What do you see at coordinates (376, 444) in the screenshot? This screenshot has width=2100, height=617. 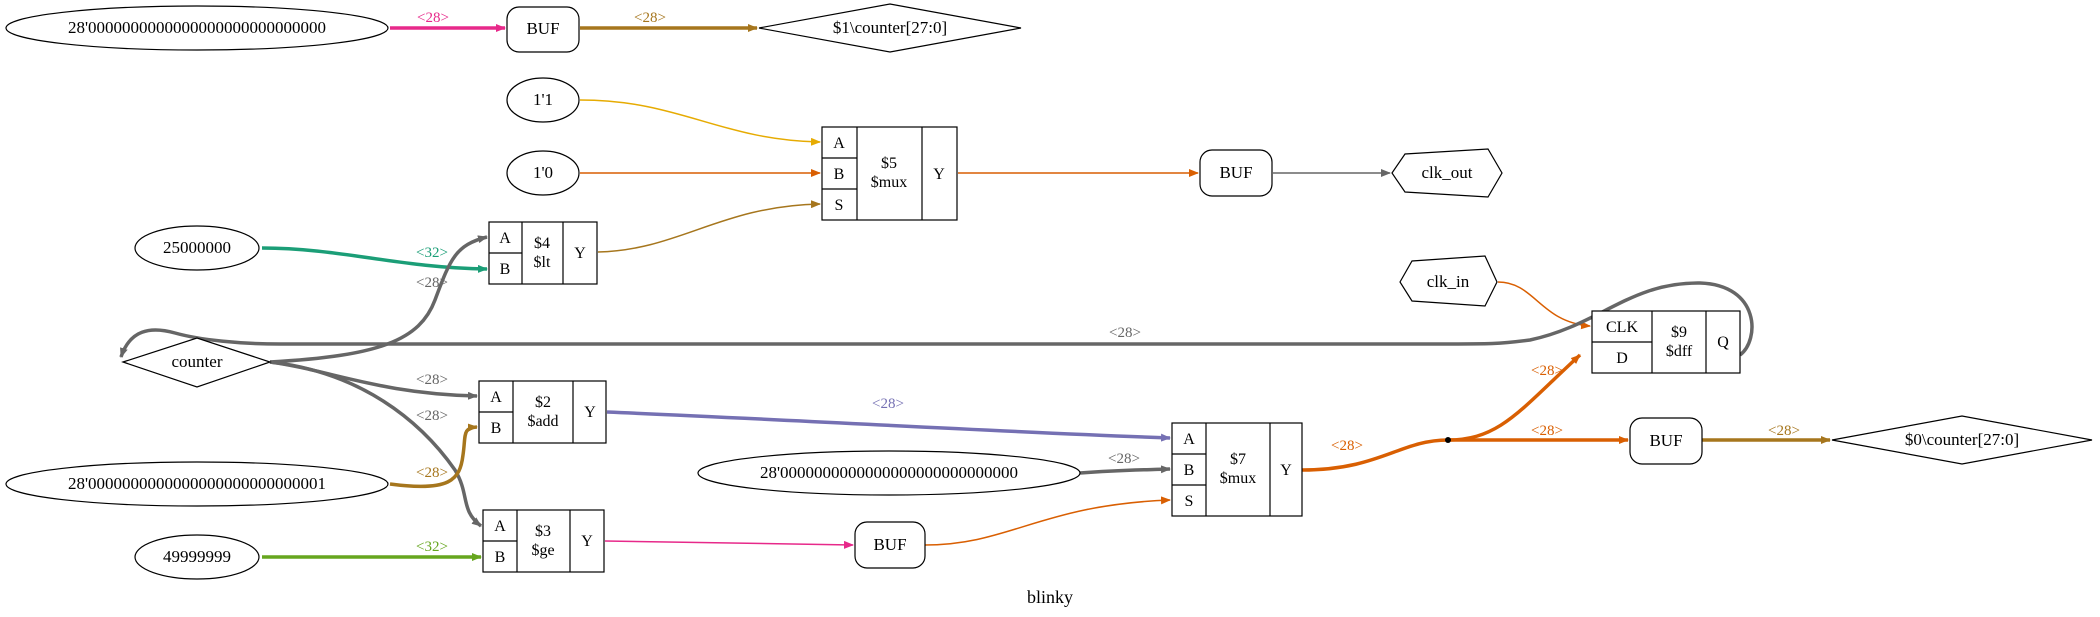 I see `edge-counter-to-ge-a` at bounding box center [376, 444].